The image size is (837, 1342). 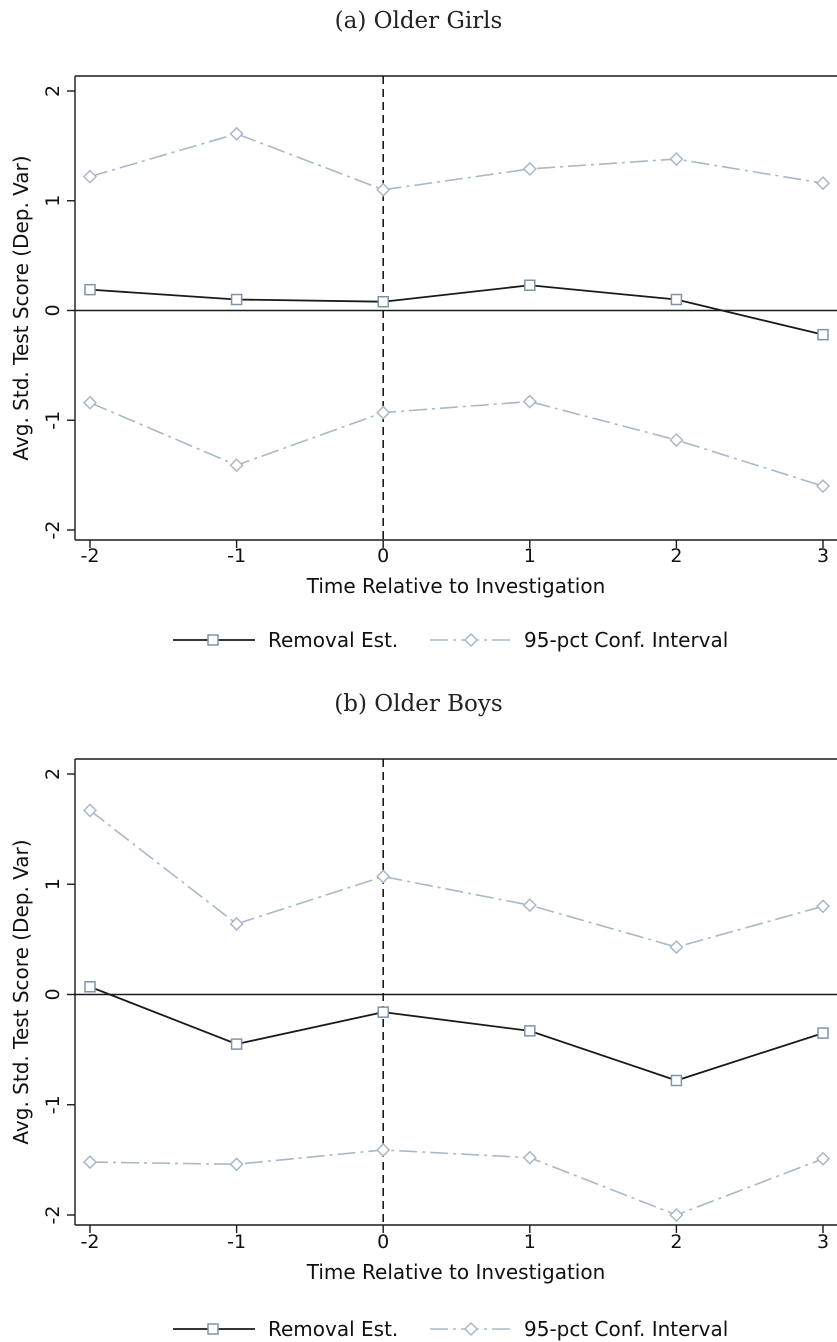 What do you see at coordinates (418, 21) in the screenshot?
I see `chart-title: (a) Older Girls` at bounding box center [418, 21].